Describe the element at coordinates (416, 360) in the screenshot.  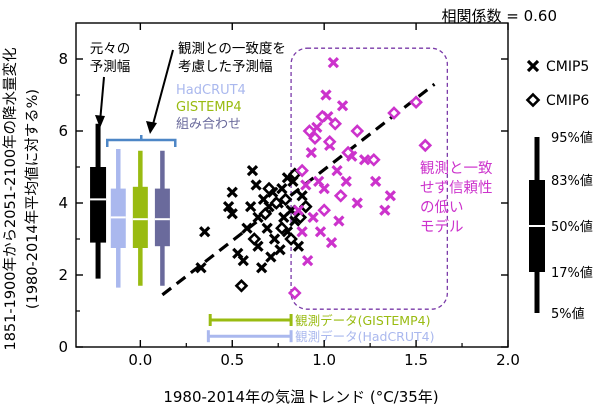
I see `x-tick-label: 1.5` at that location.